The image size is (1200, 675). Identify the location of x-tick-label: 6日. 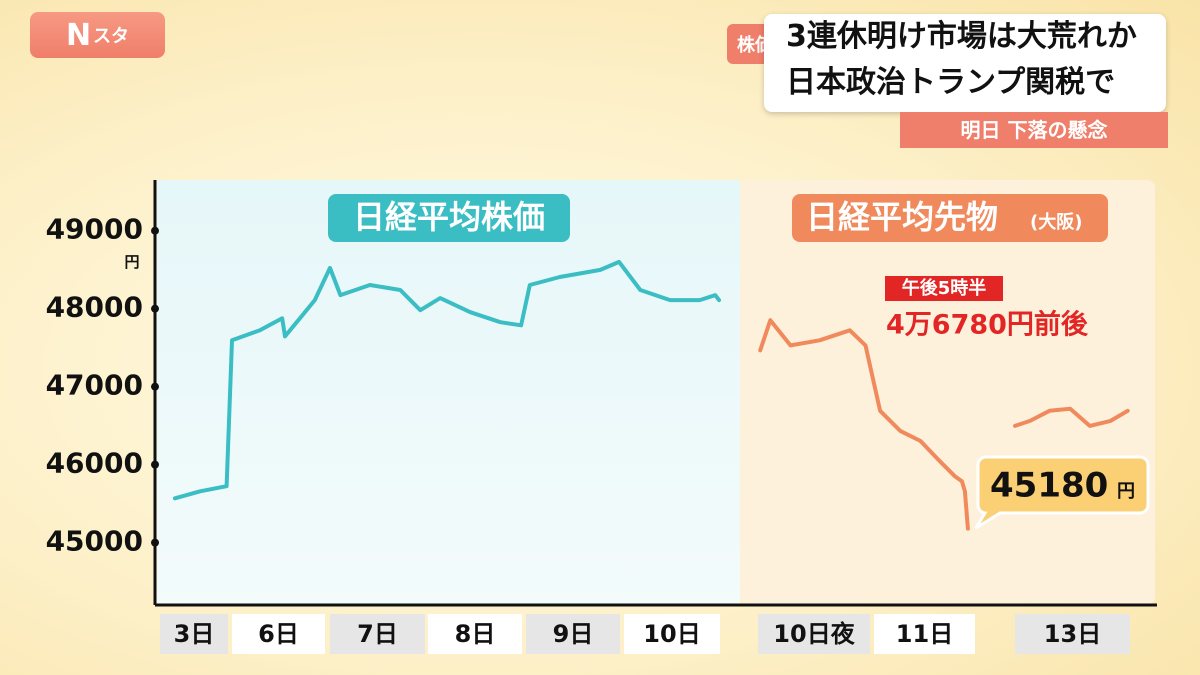
(278, 634).